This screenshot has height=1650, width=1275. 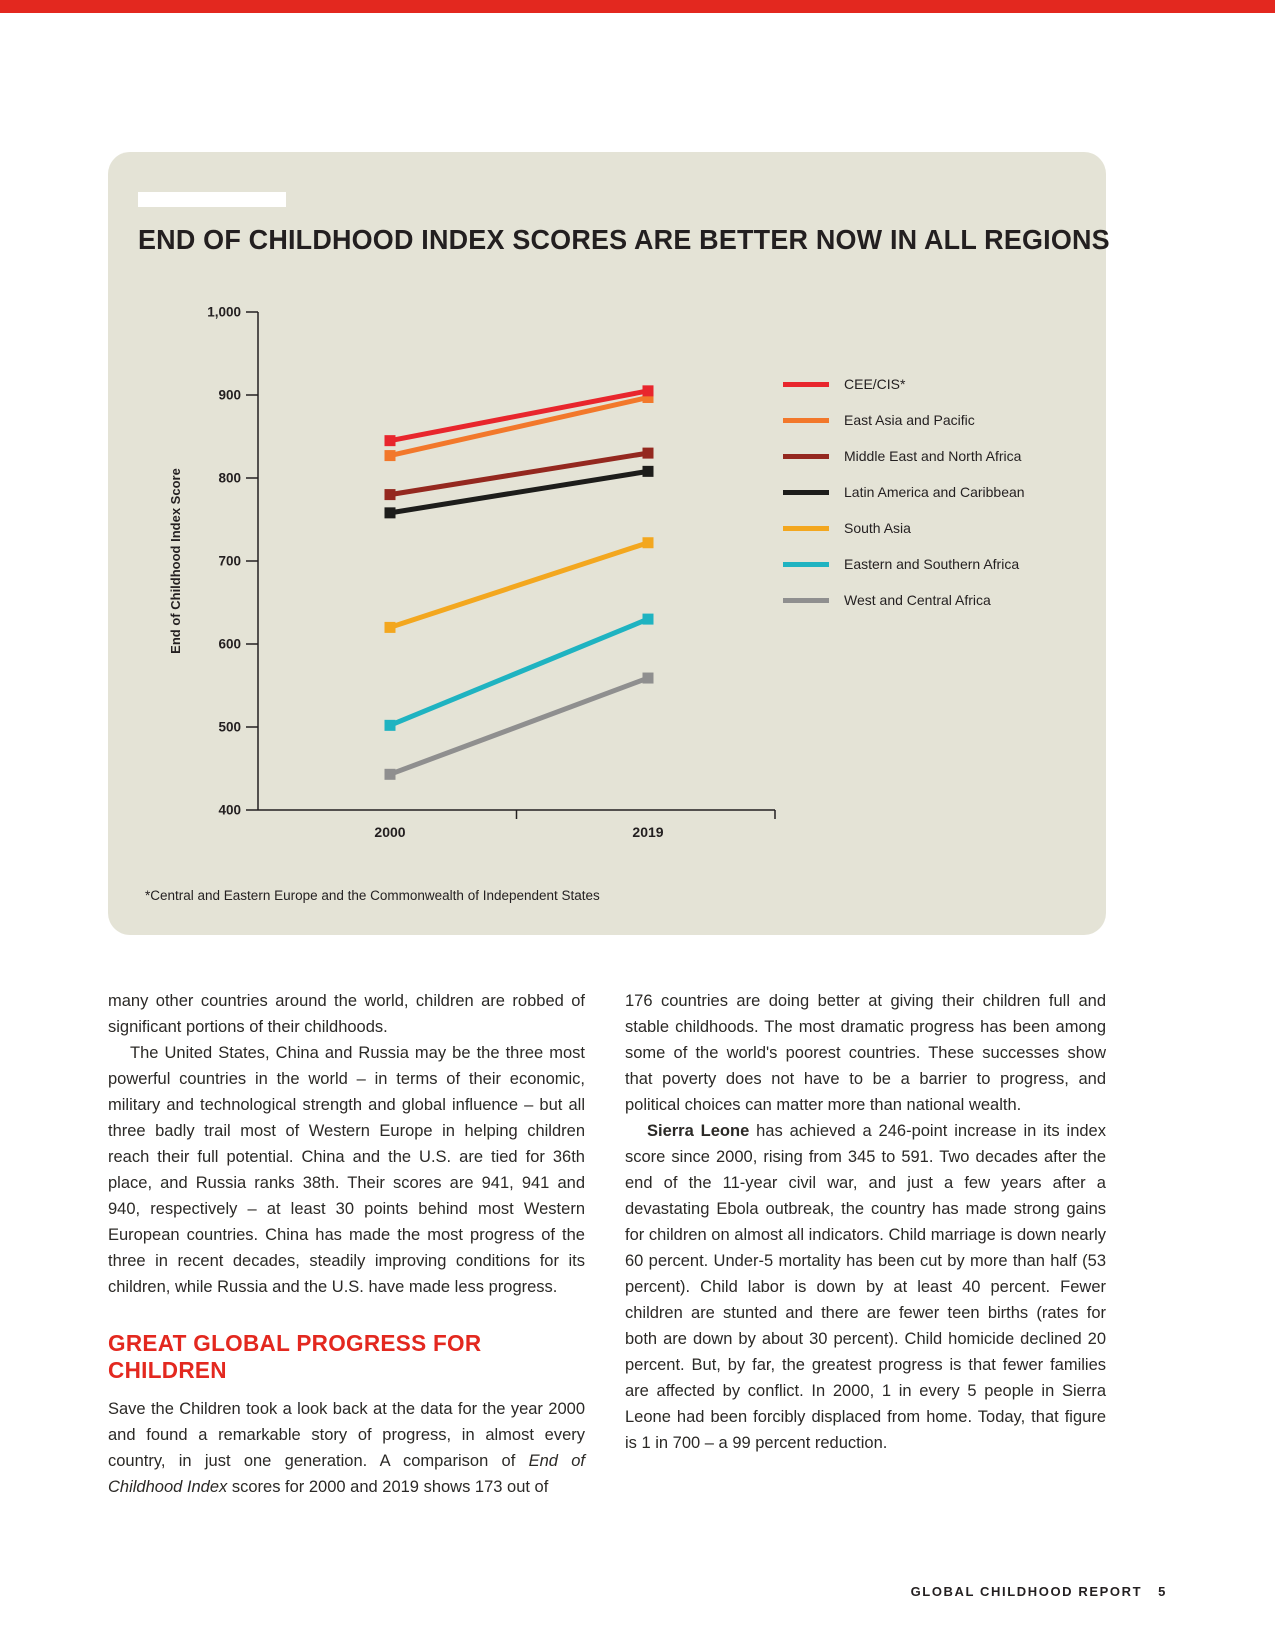 I want to click on y-tick-label: 1,000, so click(x=224, y=312).